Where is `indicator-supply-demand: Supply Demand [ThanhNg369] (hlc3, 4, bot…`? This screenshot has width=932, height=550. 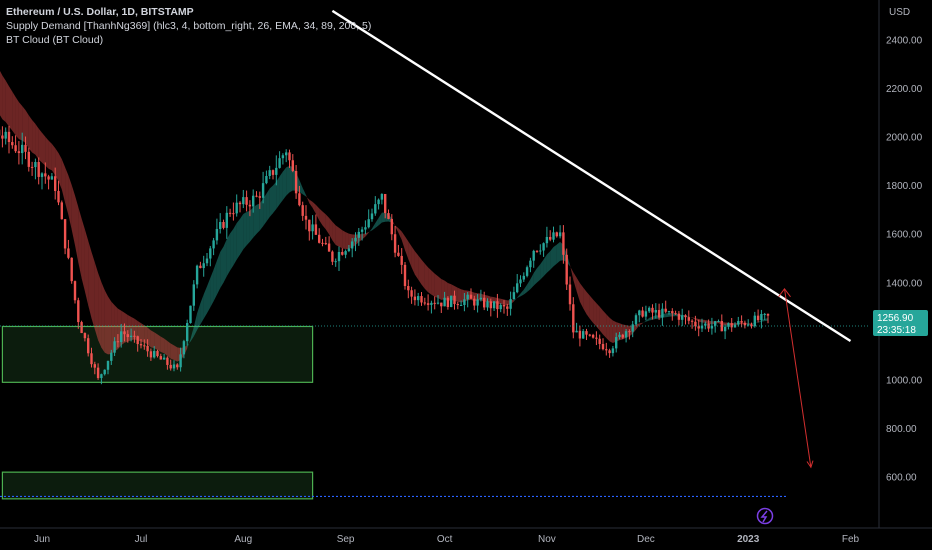 indicator-supply-demand: Supply Demand [ThanhNg369] (hlc3, 4, bot… is located at coordinates (189, 26).